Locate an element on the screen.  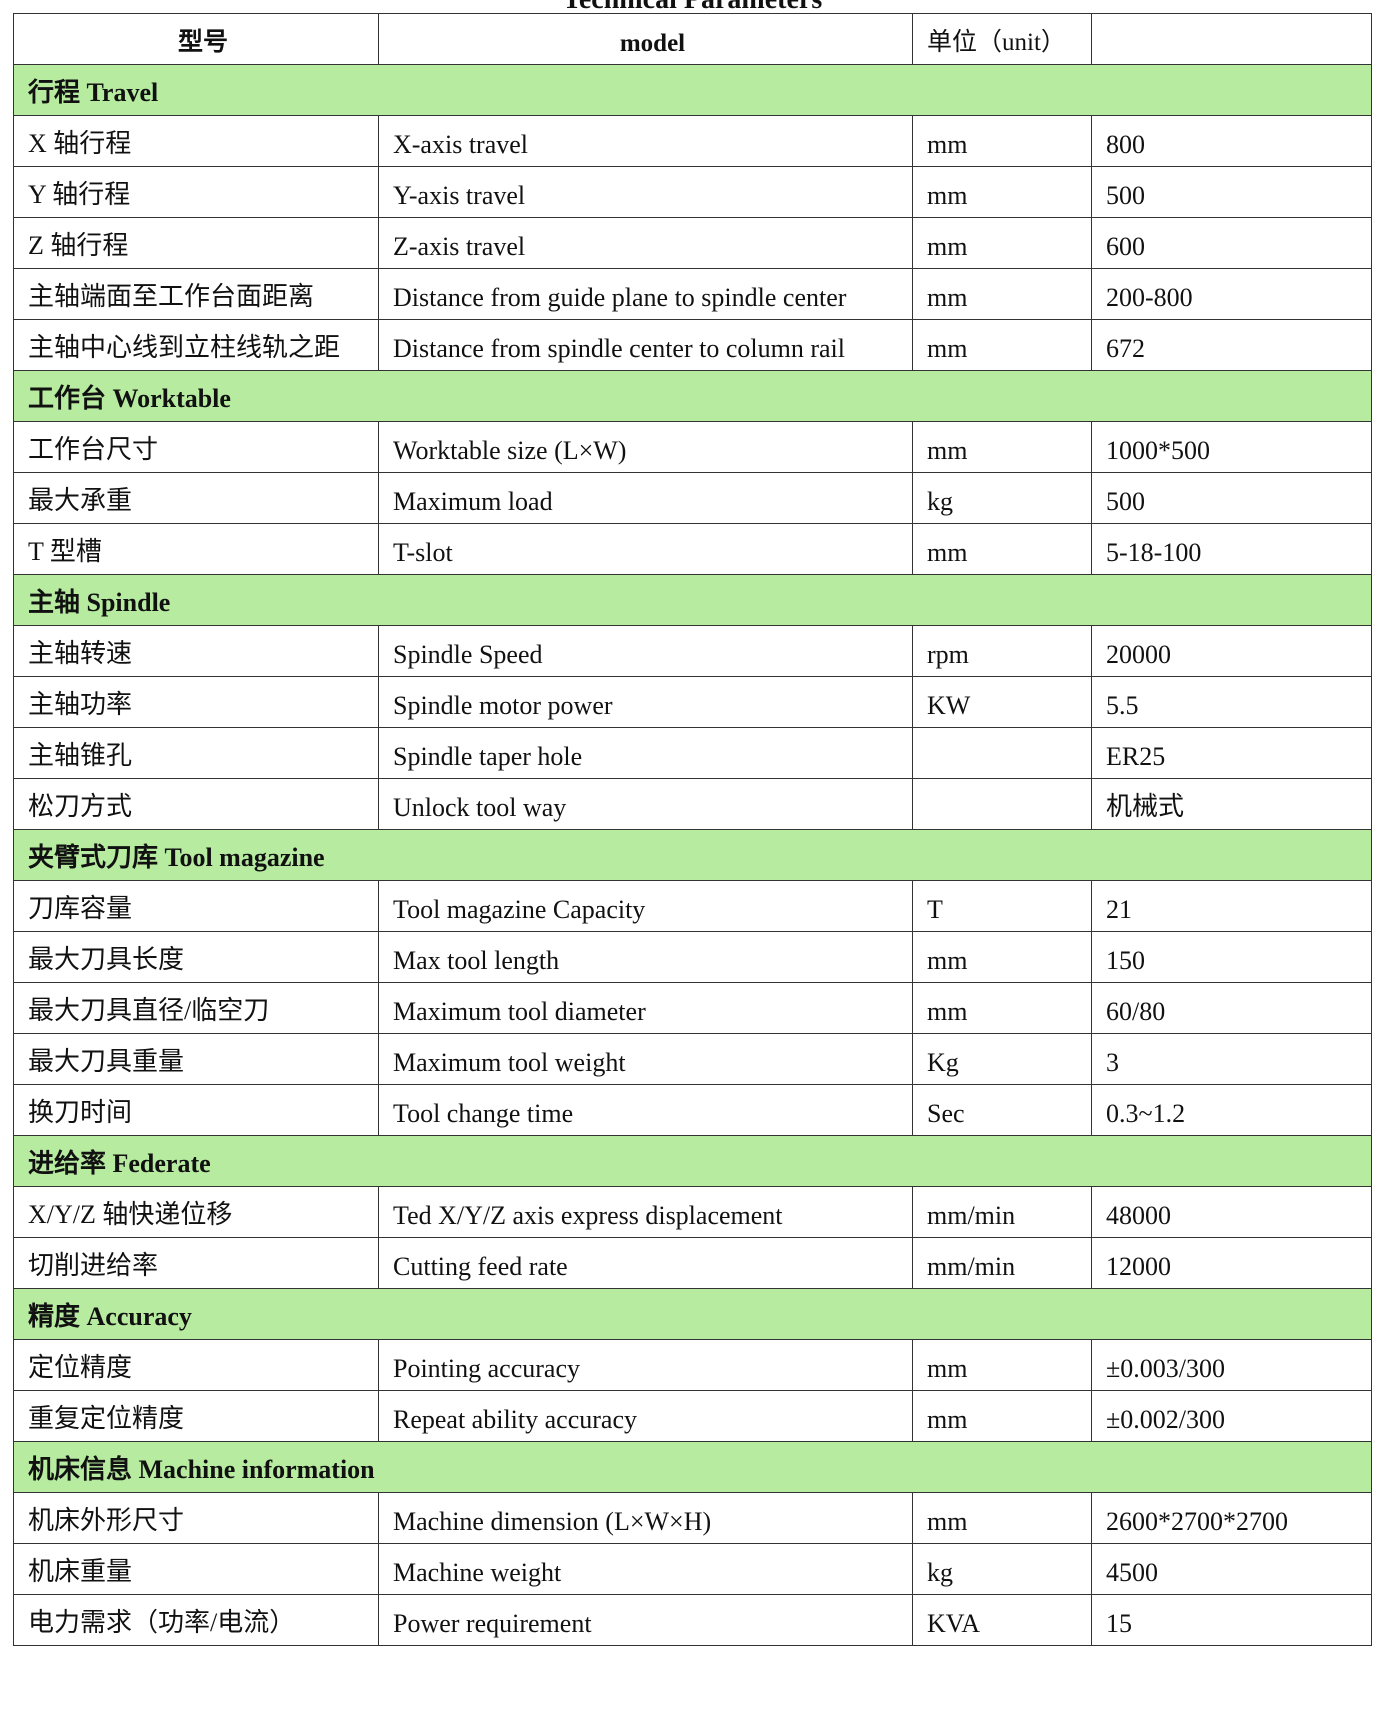
param-cell: Y-axis travel is located at coordinates (645, 192).